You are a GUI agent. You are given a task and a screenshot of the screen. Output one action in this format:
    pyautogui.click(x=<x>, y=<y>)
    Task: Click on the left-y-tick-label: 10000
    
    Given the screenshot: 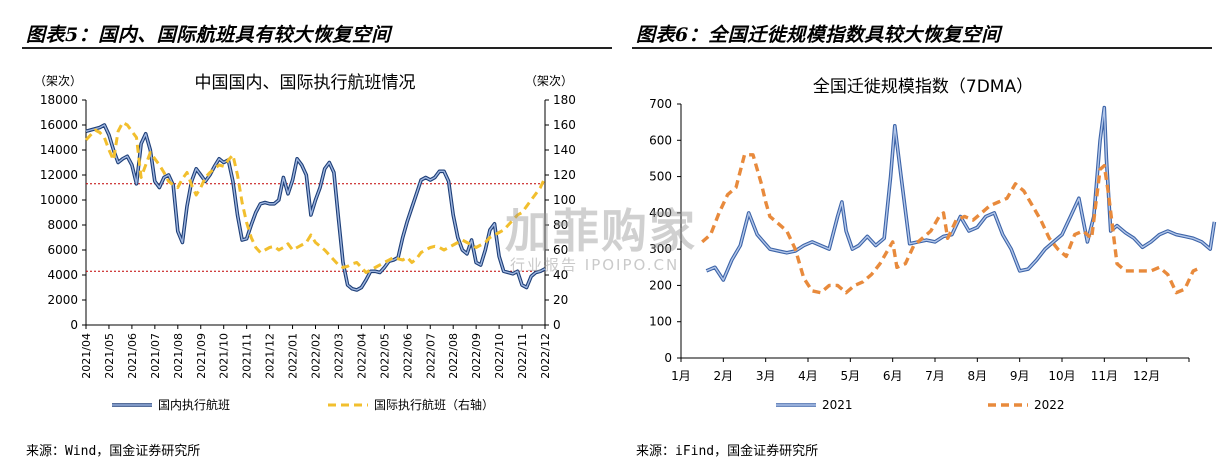 What is the action you would take?
    pyautogui.click(x=59, y=200)
    